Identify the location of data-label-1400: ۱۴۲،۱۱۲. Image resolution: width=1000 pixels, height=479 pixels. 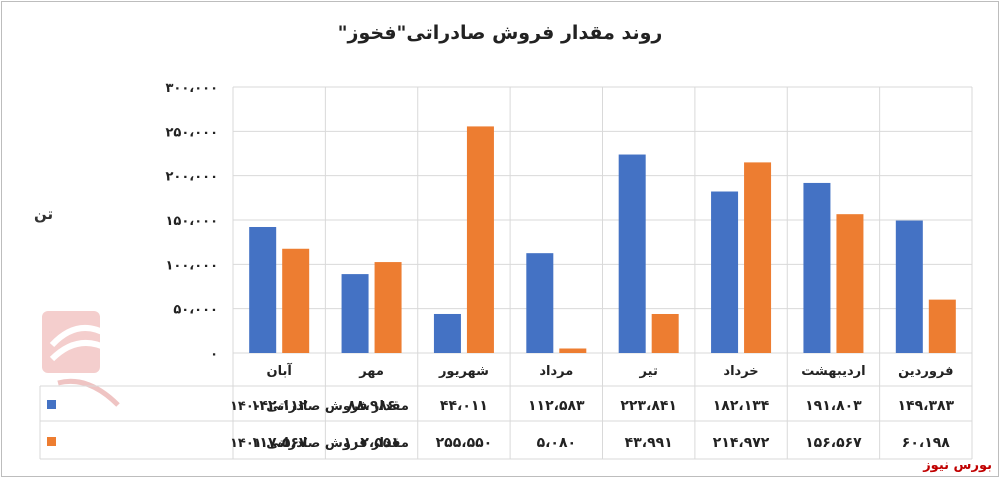
(279, 406).